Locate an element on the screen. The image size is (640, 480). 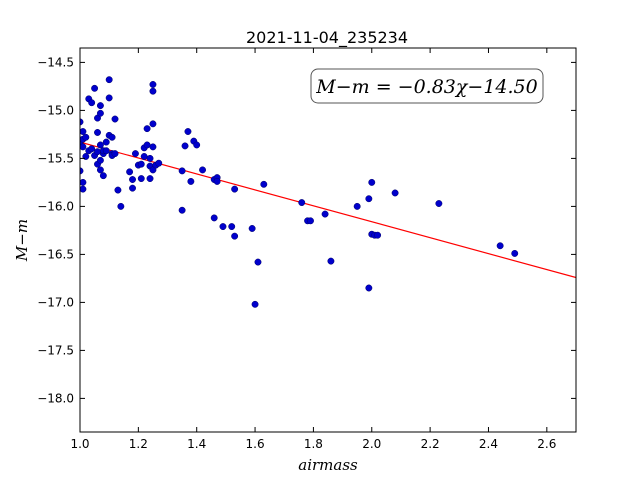
x-tick-label: 2.4 is located at coordinates (488, 444).